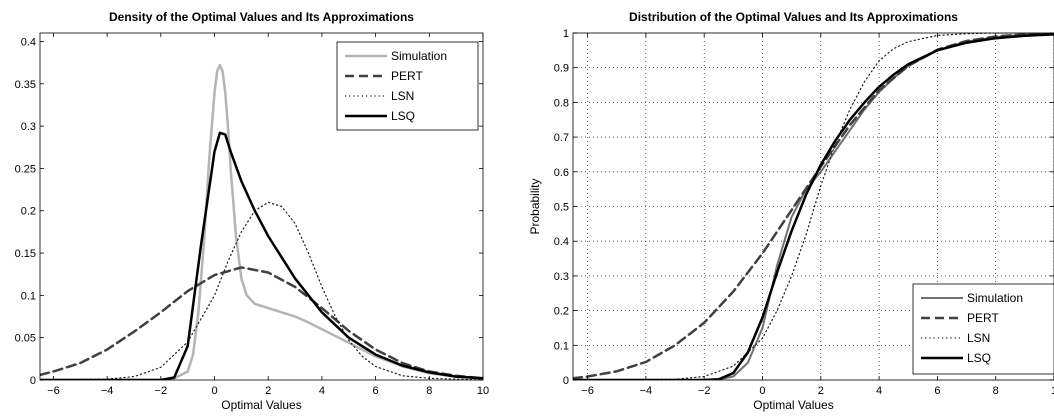 This screenshot has height=418, width=1054. I want to click on y-tick-label: 0.35, so click(25, 85).